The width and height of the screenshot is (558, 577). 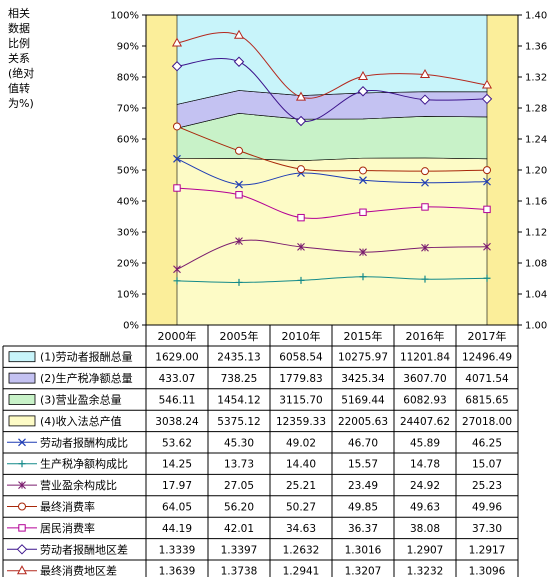 I want to click on table-header-cell: 2017年, so click(x=487, y=336).